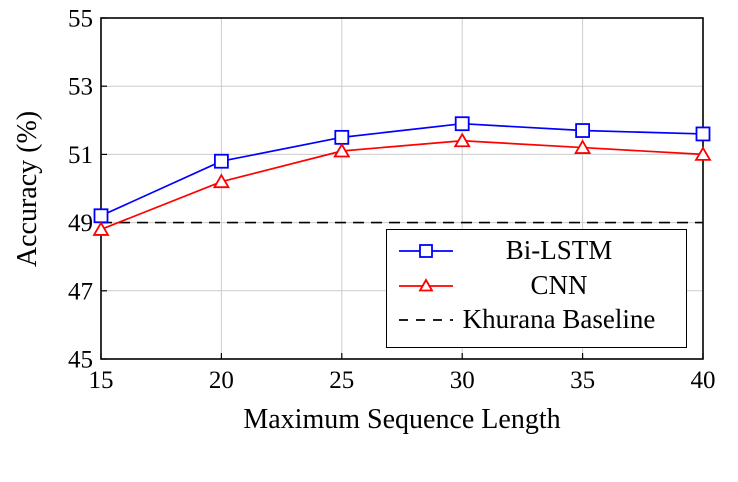 This screenshot has height=482, width=738. I want to click on x-tick-label: 30, so click(462, 380).